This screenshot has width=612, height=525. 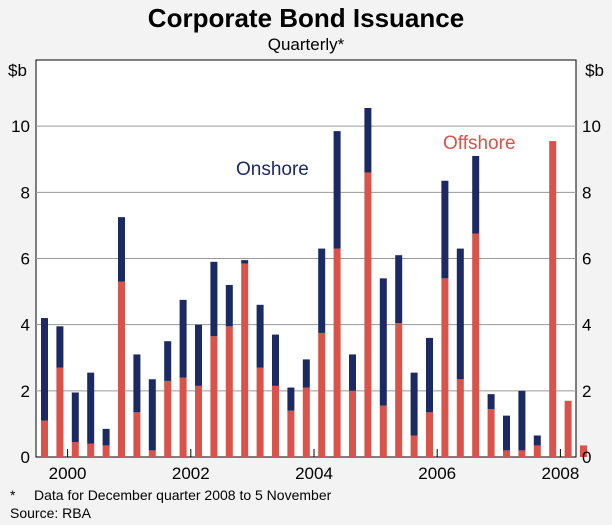 I want to click on y-axis-unit-left: $b, so click(x=17, y=70).